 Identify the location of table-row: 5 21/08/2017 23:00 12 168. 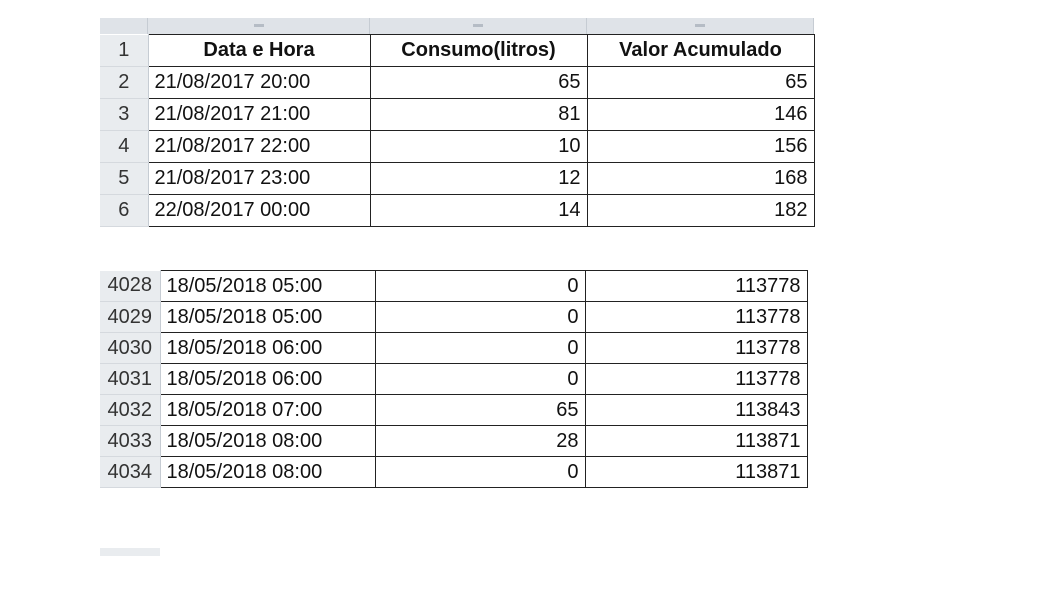
(457, 178).